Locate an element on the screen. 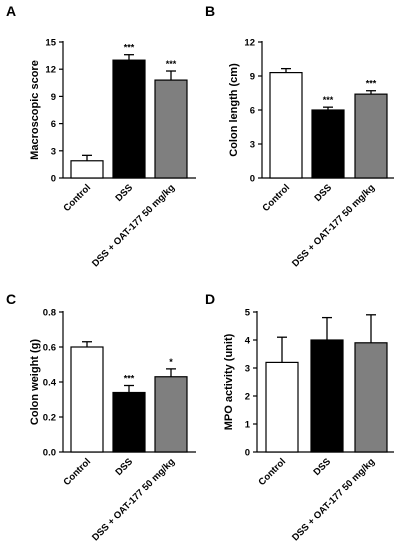 Image resolution: width=400 pixels, height=550 pixels. y-axis-label: Colon length (cm) is located at coordinates (234, 110).